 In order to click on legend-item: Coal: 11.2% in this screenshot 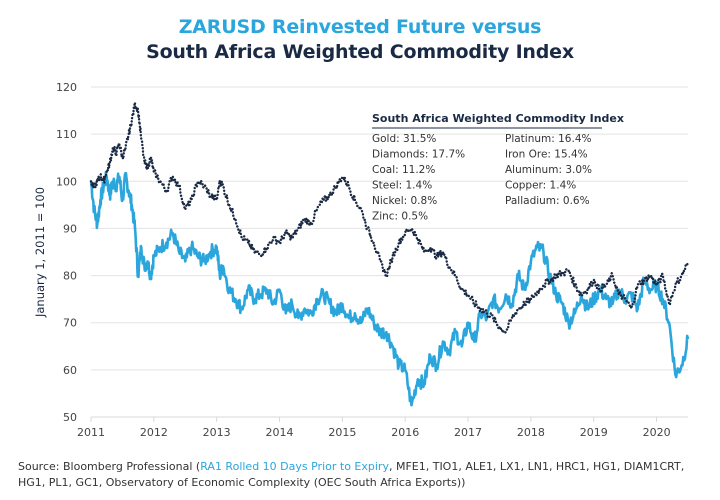, I will do `click(403, 170)`.